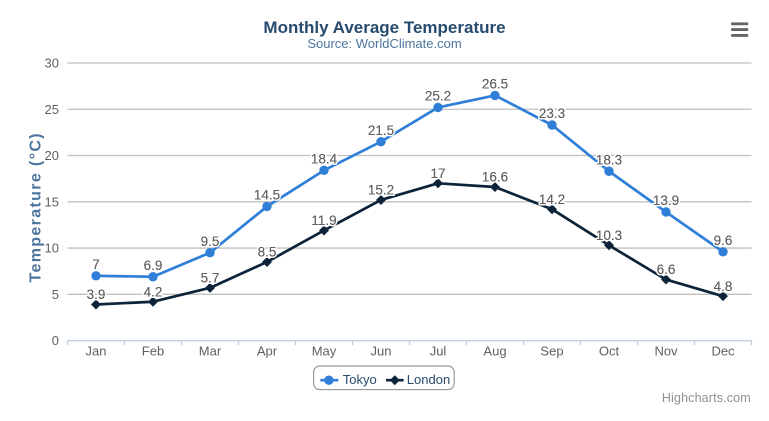  Describe the element at coordinates (723, 350) in the screenshot. I see `svg-text: Dec` at that location.